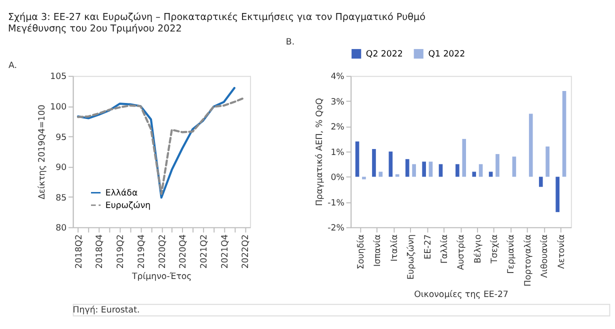 This screenshot has height=329, width=615. What do you see at coordinates (58, 107) in the screenshot?
I see `y-tick-label: 100` at bounding box center [58, 107].